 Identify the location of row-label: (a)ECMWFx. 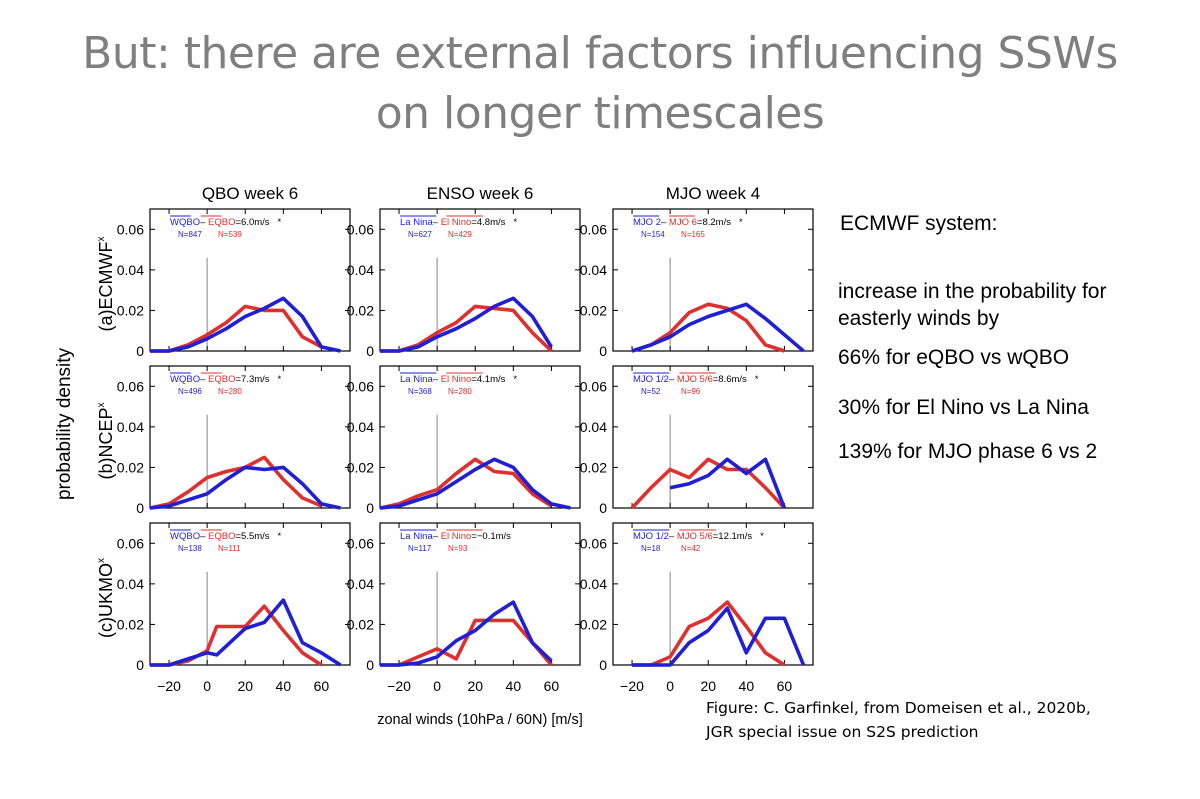
(106, 284).